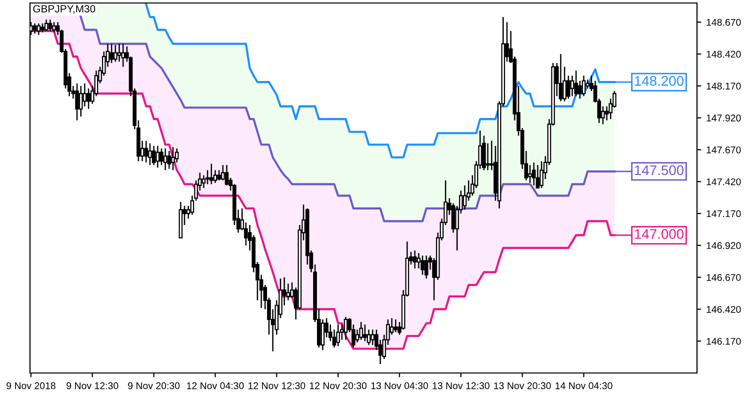 This screenshot has height=394, width=750. Describe the element at coordinates (723, 309) in the screenshot. I see `y-tick-label: 146.420` at that location.